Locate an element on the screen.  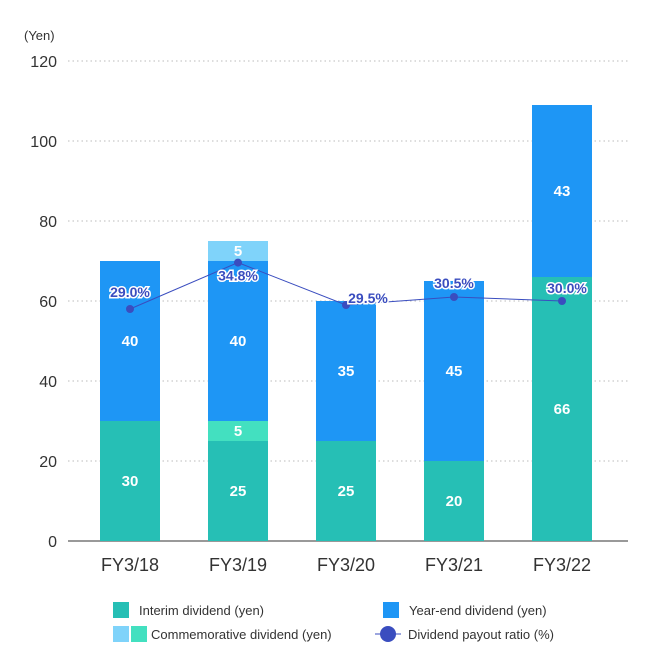
legend-marker-swatch is located at coordinates (388, 634).